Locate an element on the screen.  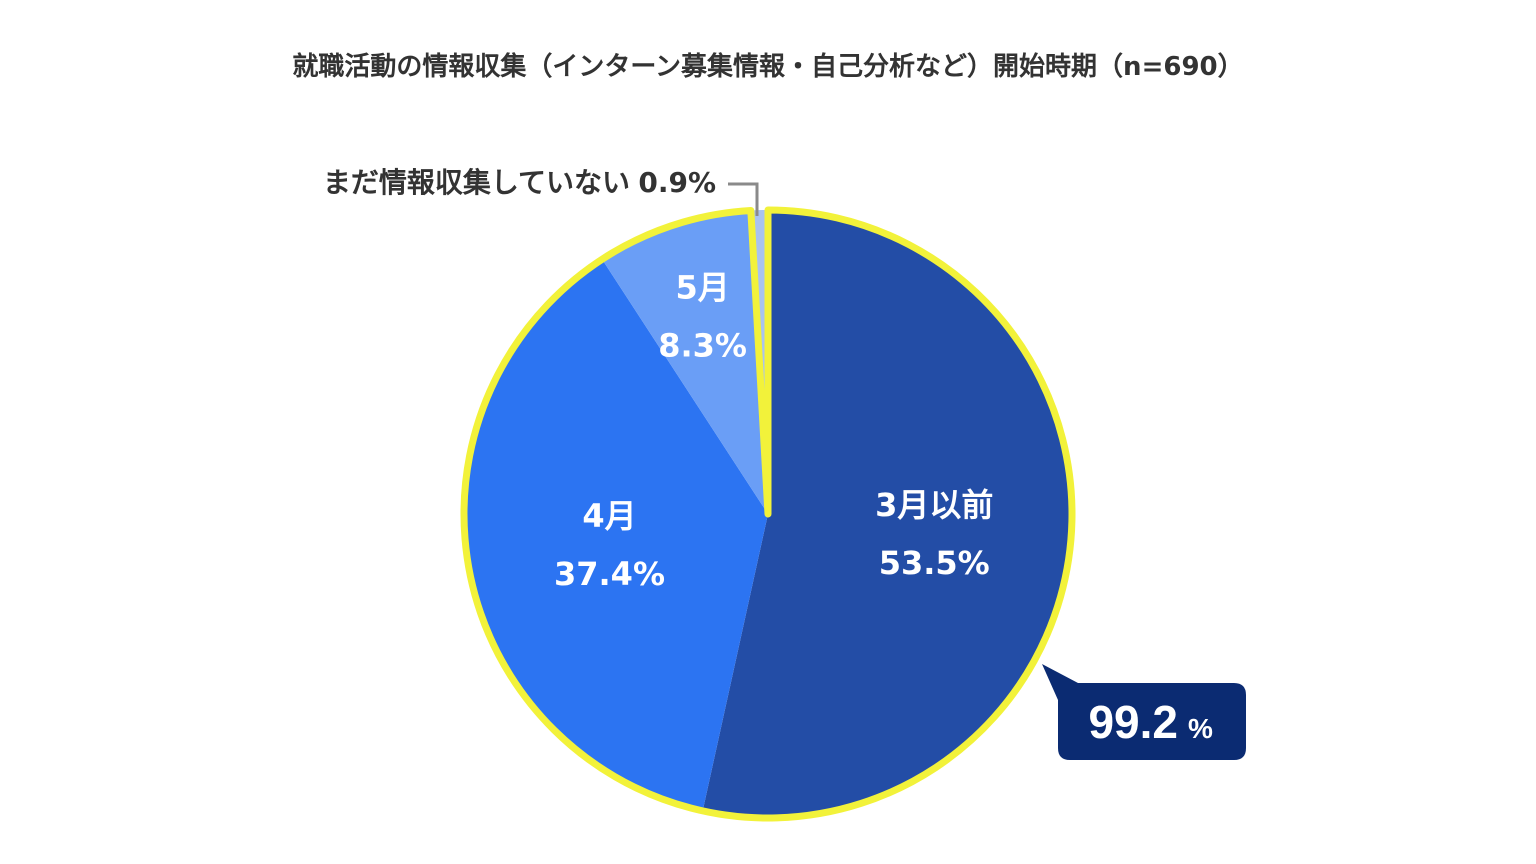
callout-value: 99.2 is located at coordinates (1133, 722).